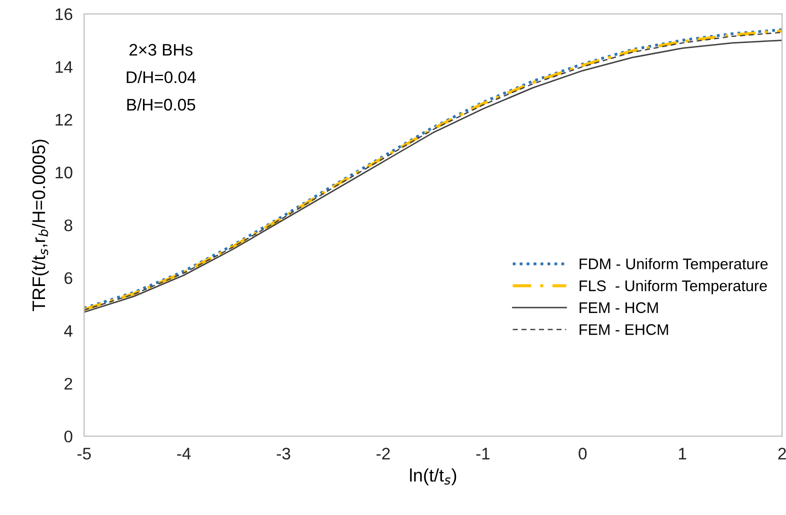  Describe the element at coordinates (68, 278) in the screenshot. I see `y-tick-label: 6` at that location.